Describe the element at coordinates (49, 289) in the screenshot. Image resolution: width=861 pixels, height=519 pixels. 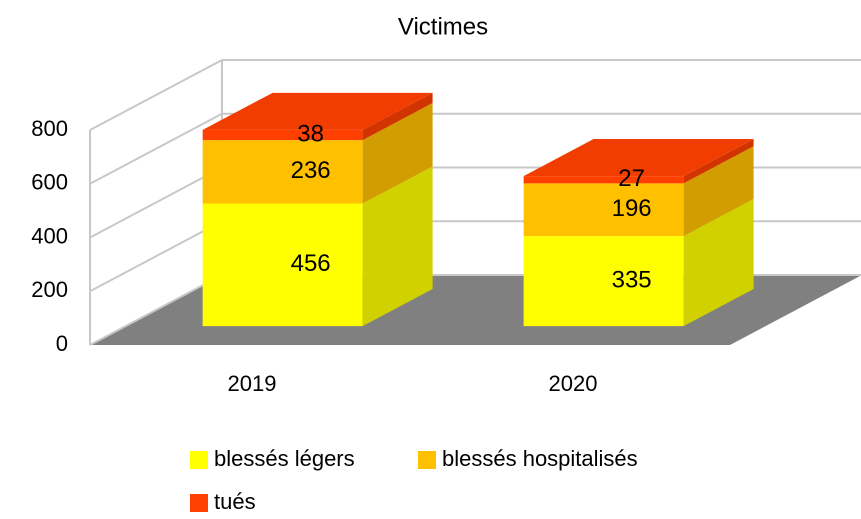
I see `y-tick-label: 200` at that location.